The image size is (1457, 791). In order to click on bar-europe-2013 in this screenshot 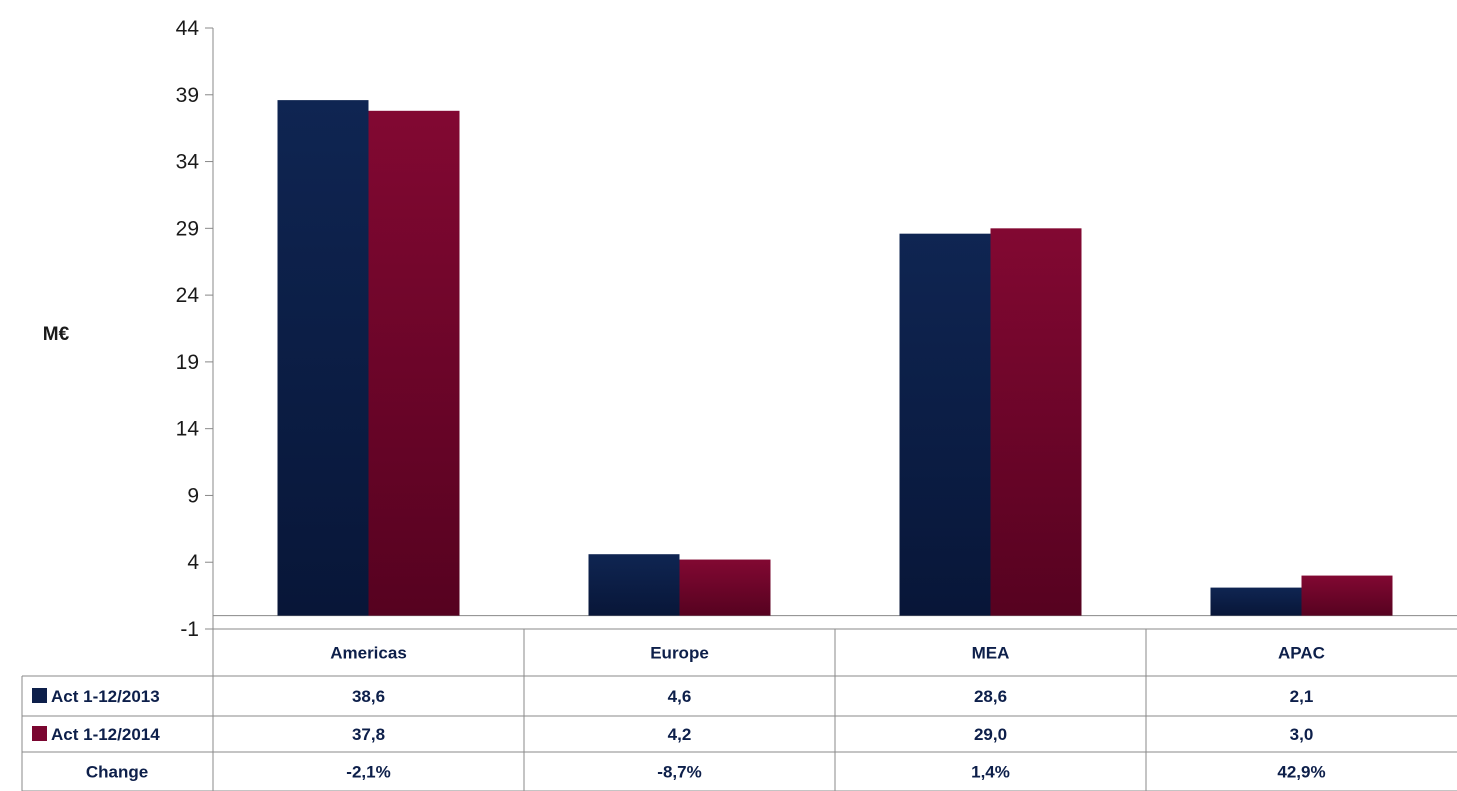, I will do `click(634, 585)`.